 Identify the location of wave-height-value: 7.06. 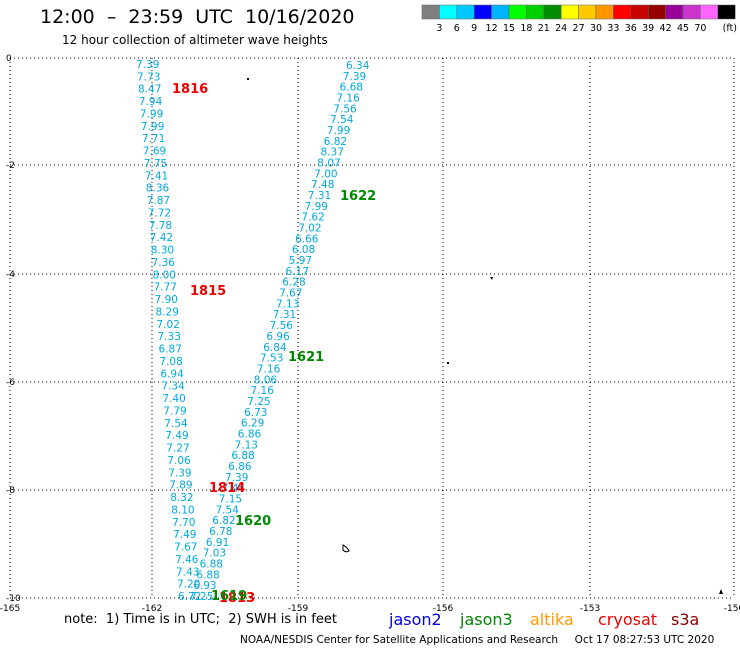
(179, 461).